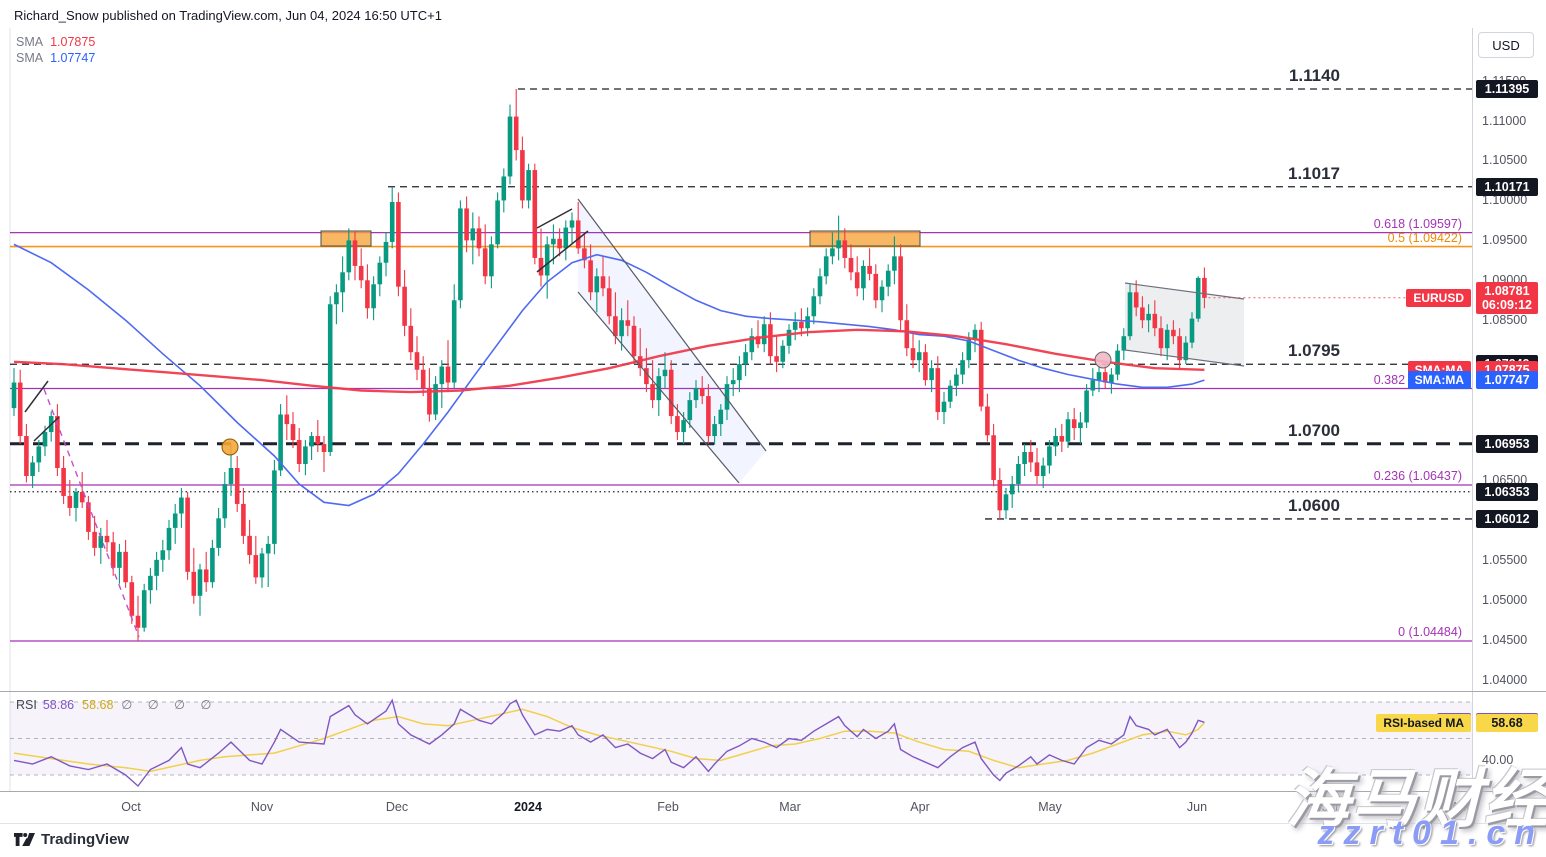  Describe the element at coordinates (1504, 121) in the screenshot. I see `price-tick-1.11000: 1.11000` at that location.